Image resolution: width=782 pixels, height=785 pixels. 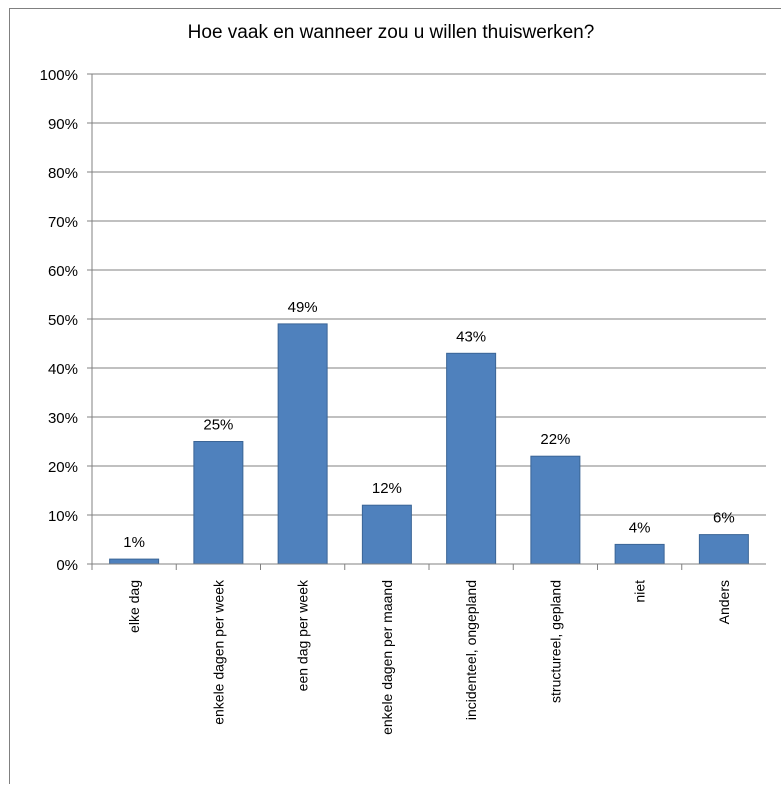 What do you see at coordinates (387, 488) in the screenshot?
I see `data-label: 12%` at bounding box center [387, 488].